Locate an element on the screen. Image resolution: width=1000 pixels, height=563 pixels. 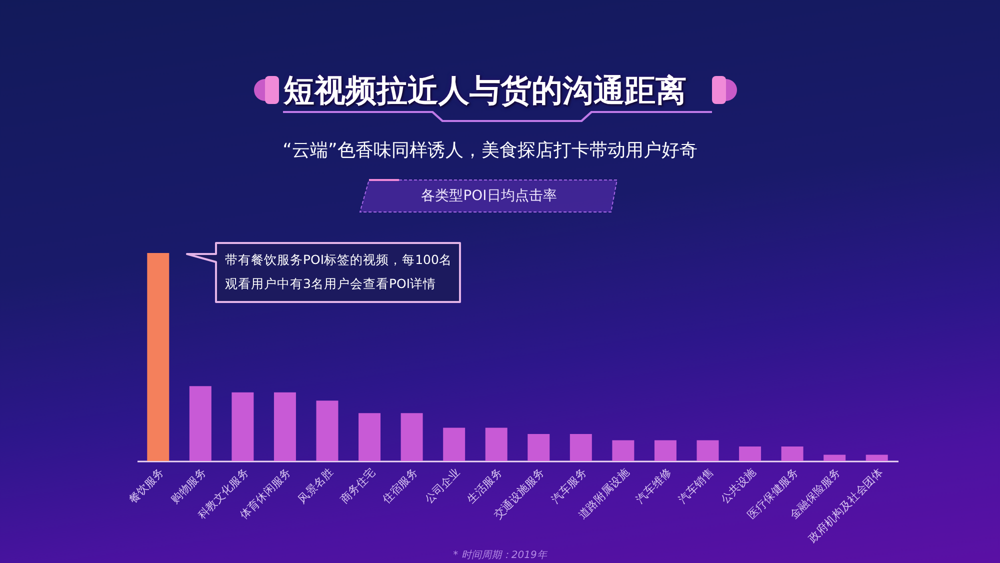
chart-title: 短视频拉近人与货的沟通距离 is located at coordinates (485, 91).